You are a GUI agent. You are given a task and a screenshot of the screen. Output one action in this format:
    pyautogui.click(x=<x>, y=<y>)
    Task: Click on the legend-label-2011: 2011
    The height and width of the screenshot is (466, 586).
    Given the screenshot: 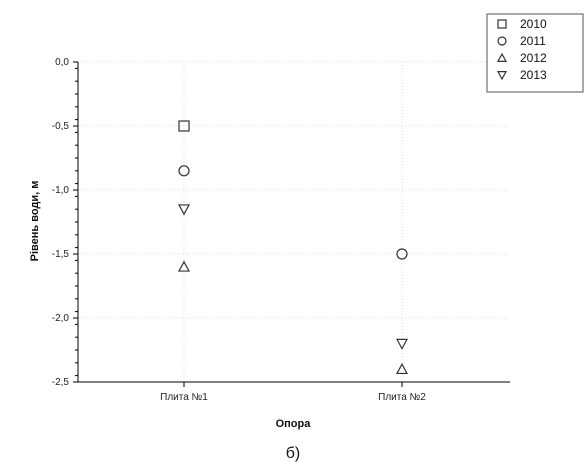 What is the action you would take?
    pyautogui.click(x=533, y=41)
    